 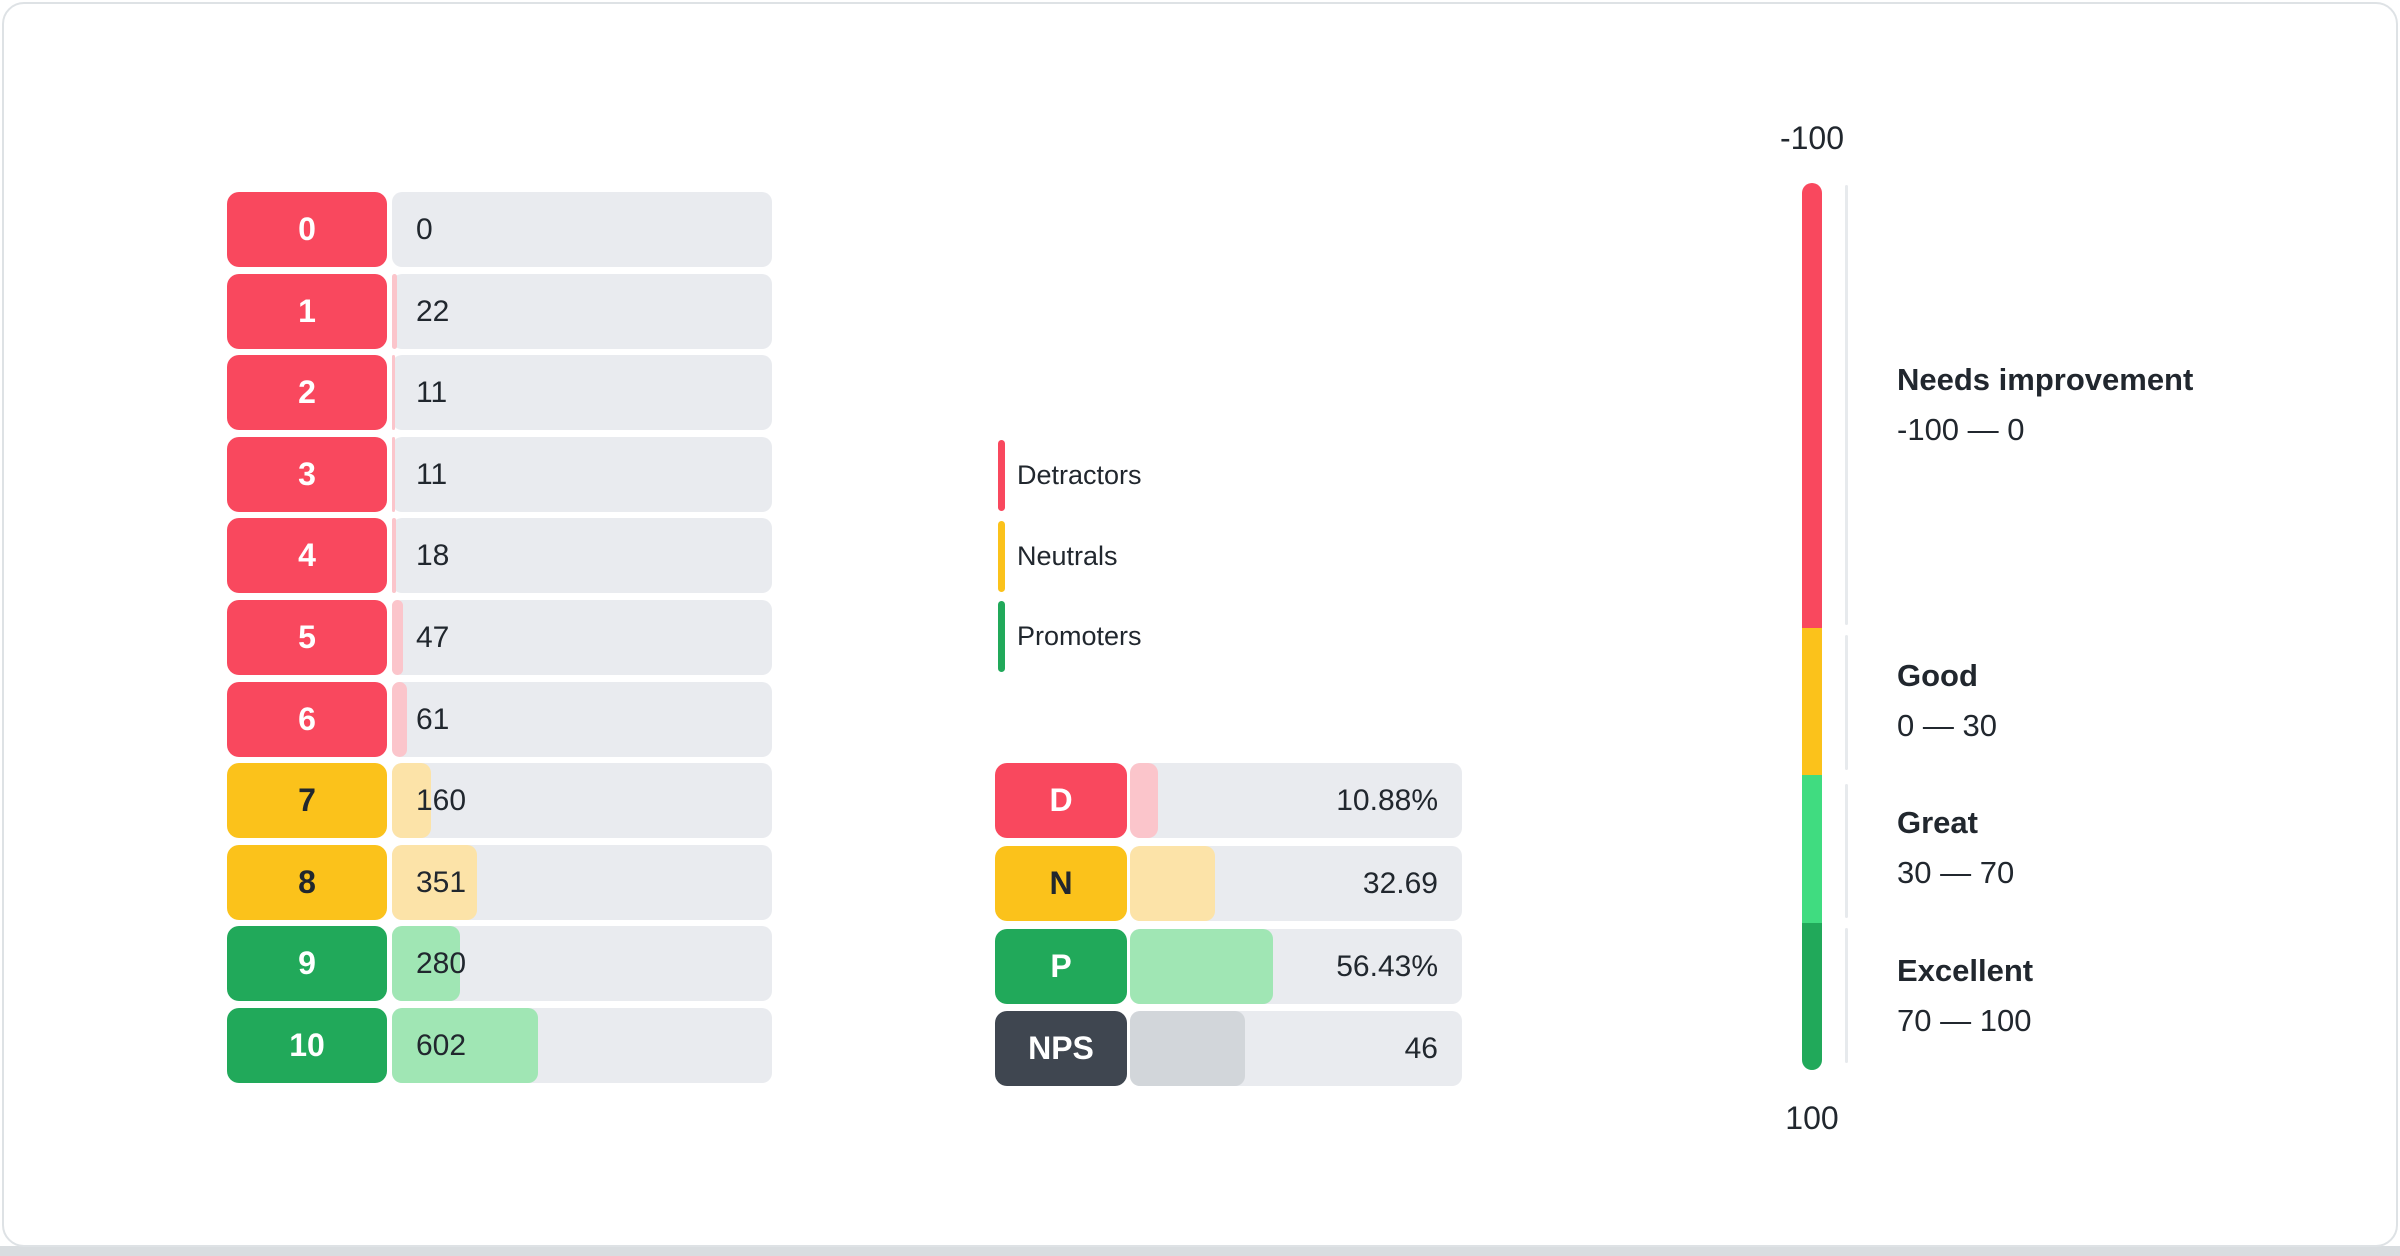 I want to click on score-value: 47, so click(x=433, y=637).